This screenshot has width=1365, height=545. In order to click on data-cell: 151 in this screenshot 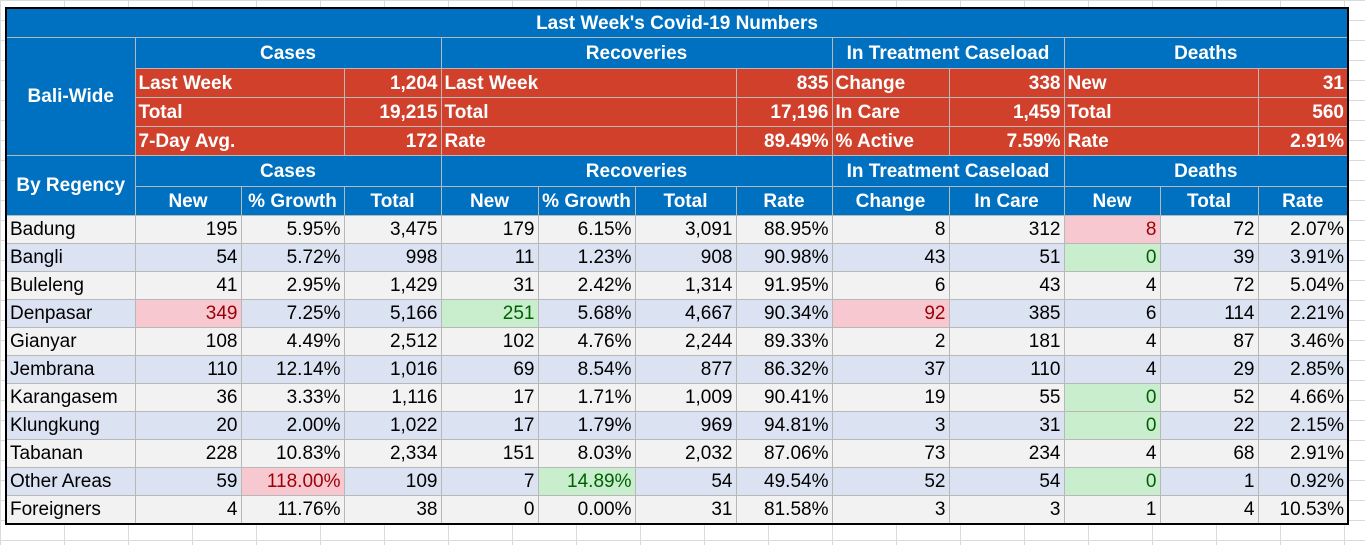, I will do `click(489, 453)`.